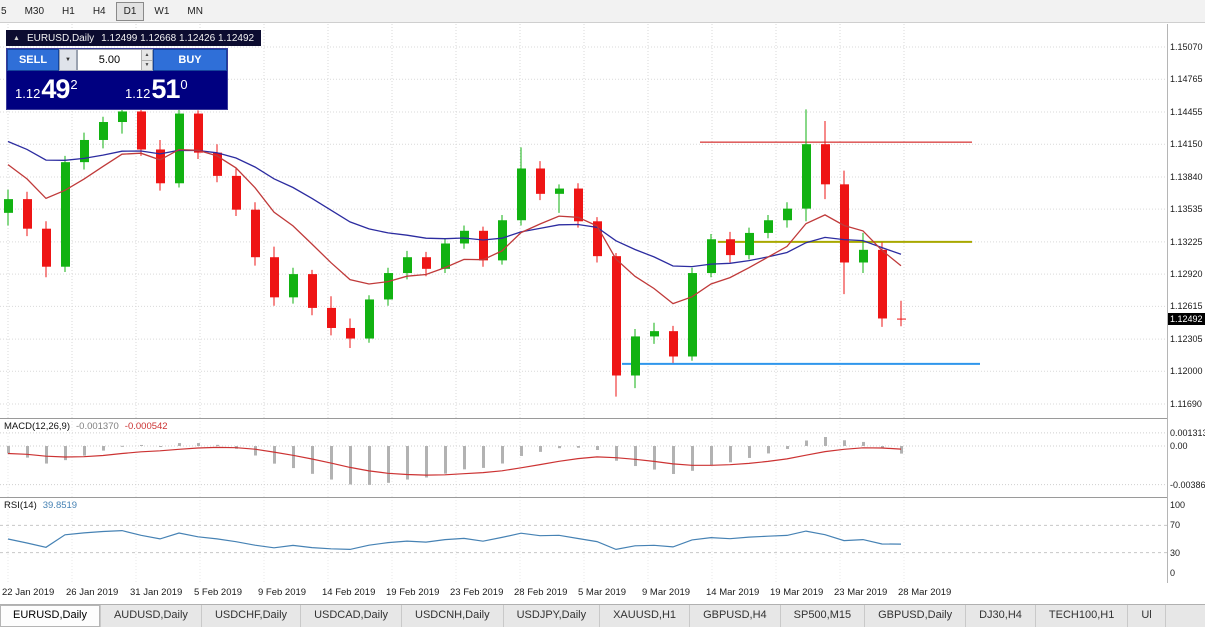 The width and height of the screenshot is (1205, 627). I want to click on rsi-scale-tick: 0, so click(1173, 573).